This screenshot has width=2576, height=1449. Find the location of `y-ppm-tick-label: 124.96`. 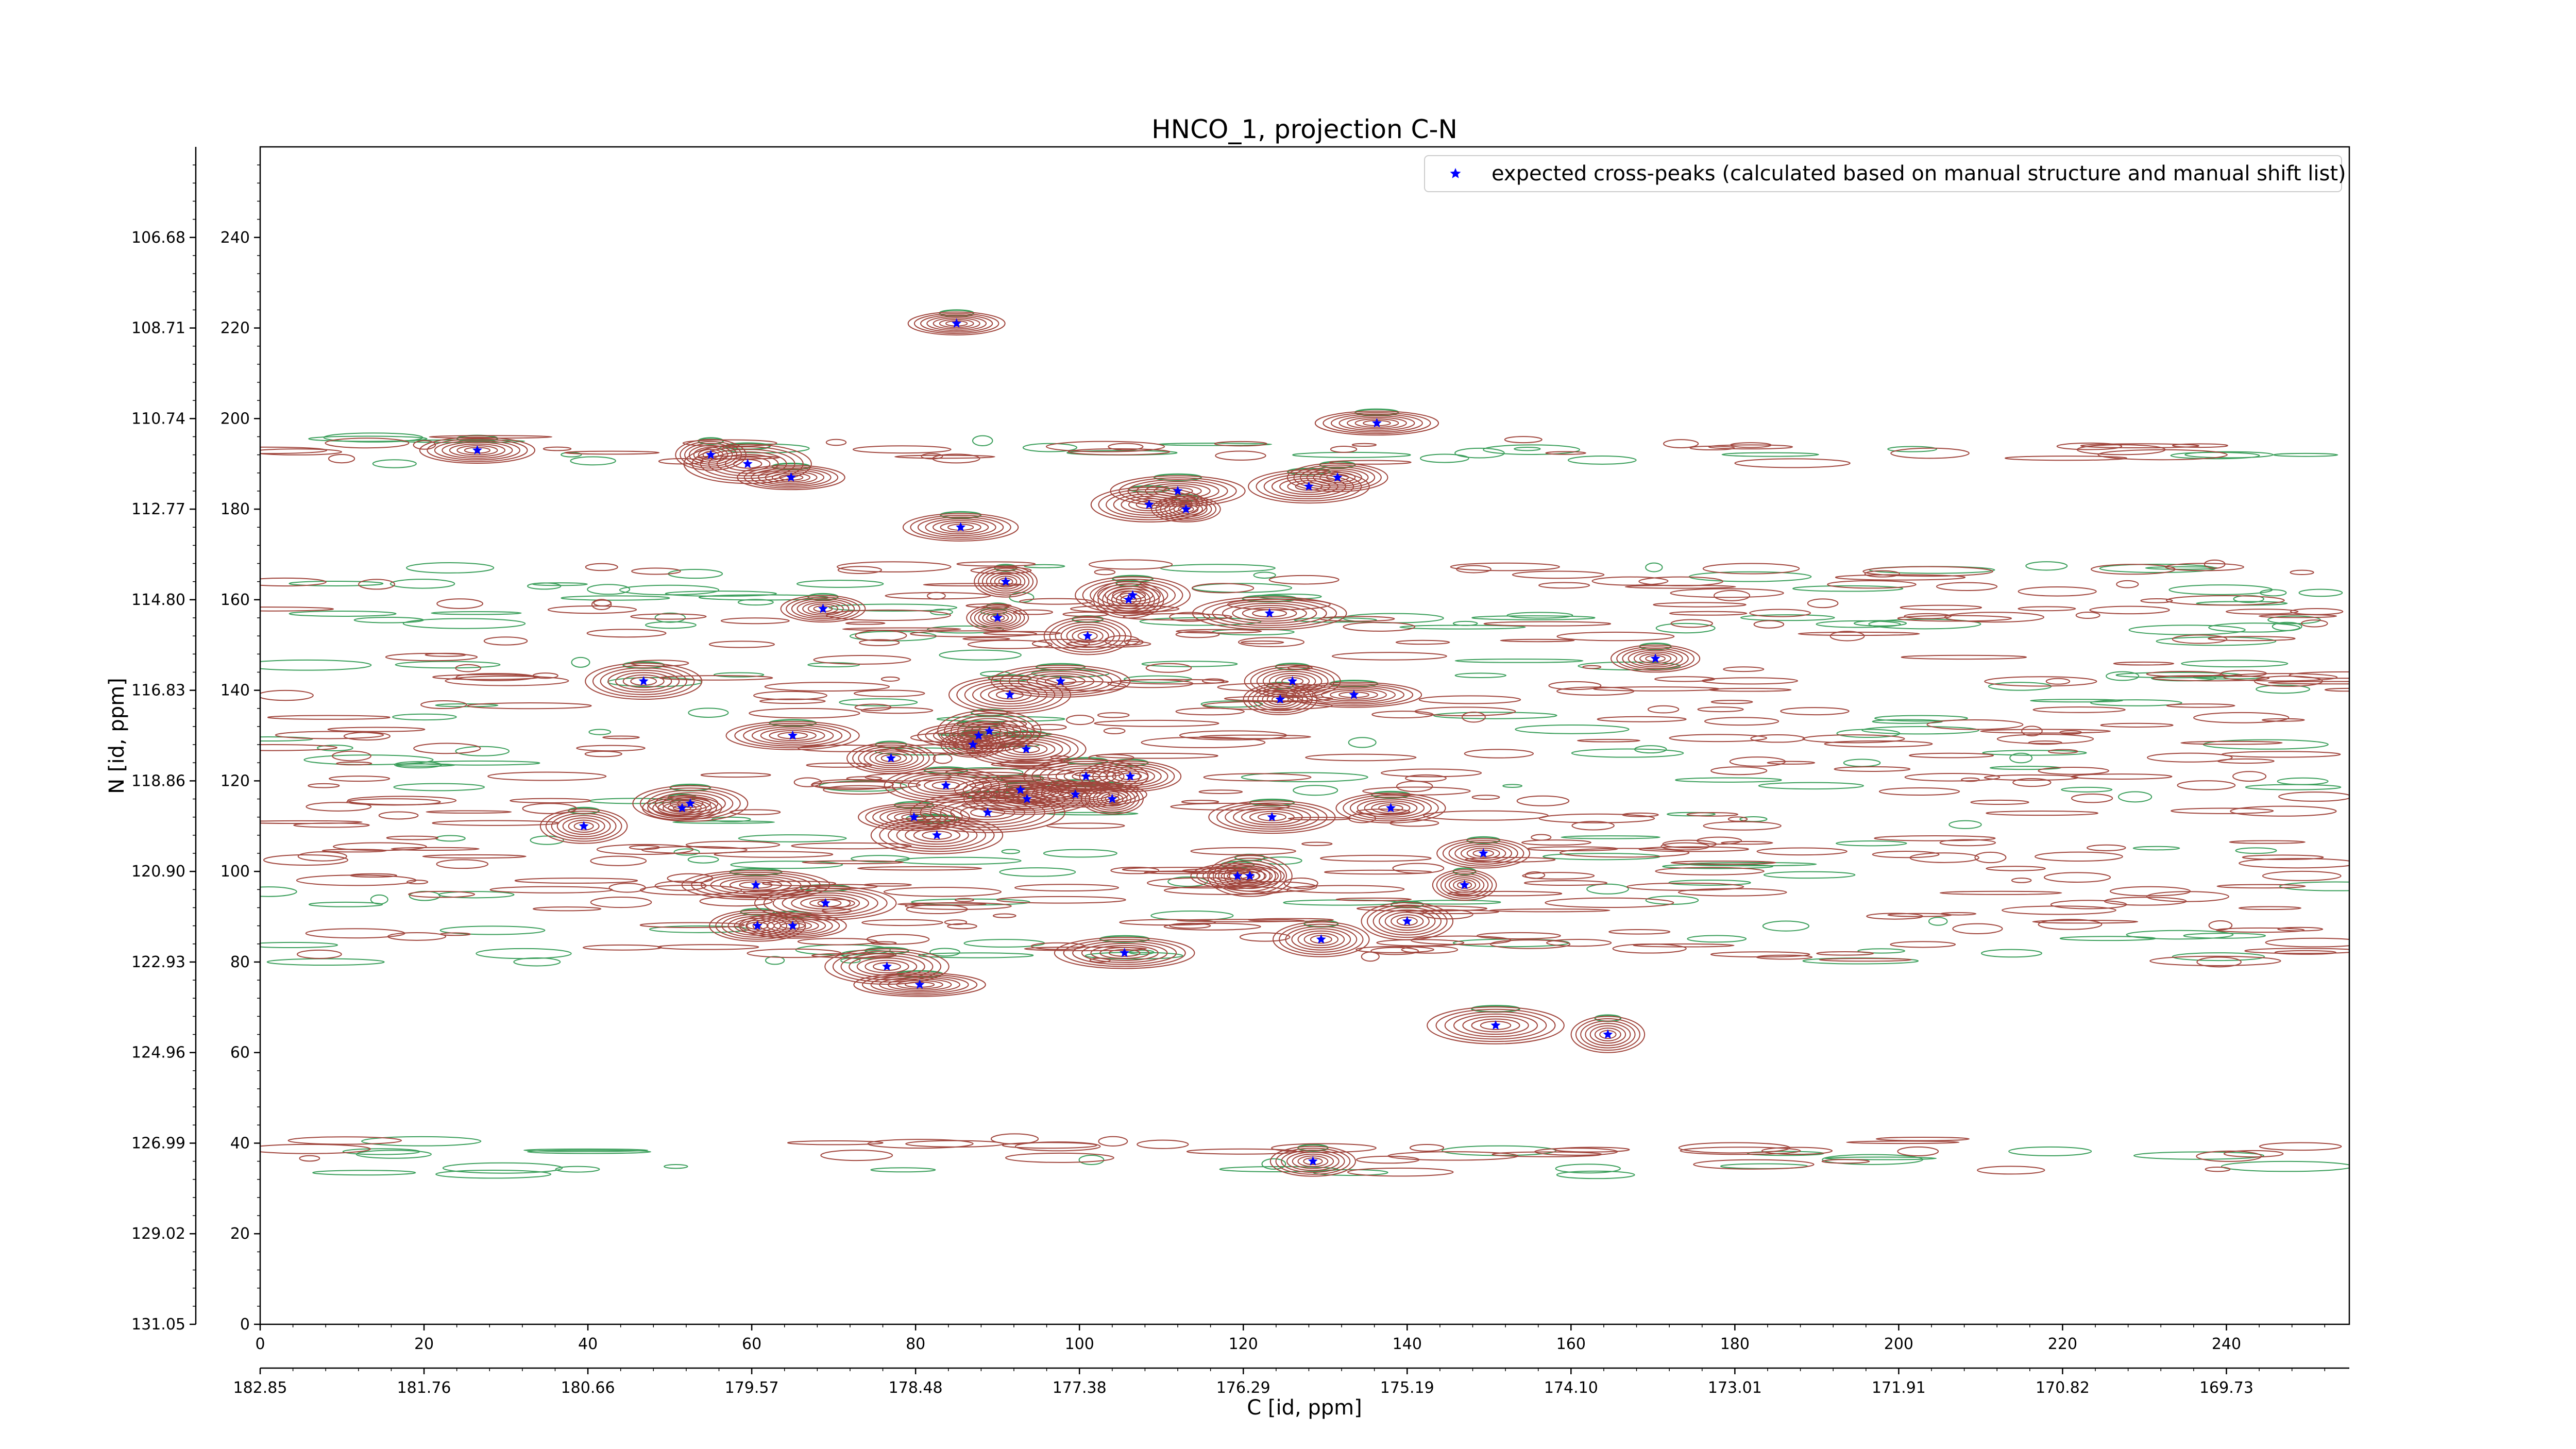

y-ppm-tick-label: 124.96 is located at coordinates (158, 1053).